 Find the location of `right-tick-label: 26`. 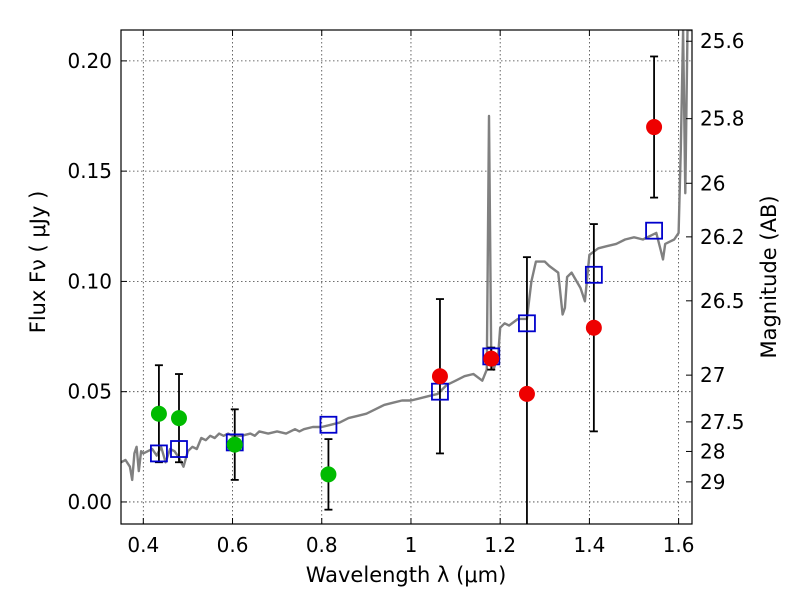

right-tick-label: 26 is located at coordinates (712, 183).